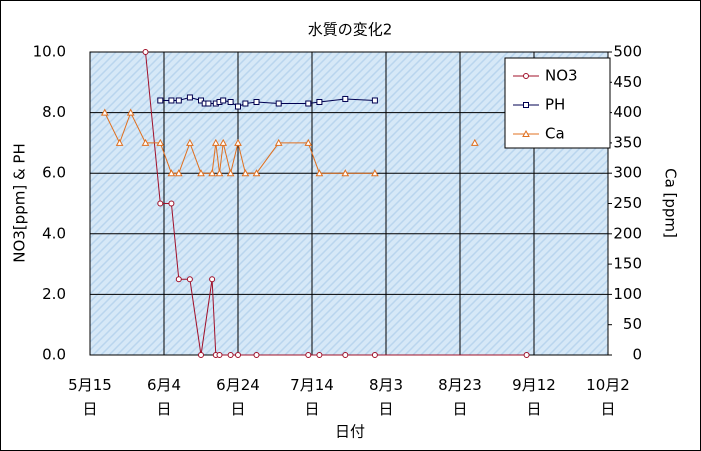  I want to click on y2-tick-label: 350, so click(627, 142).